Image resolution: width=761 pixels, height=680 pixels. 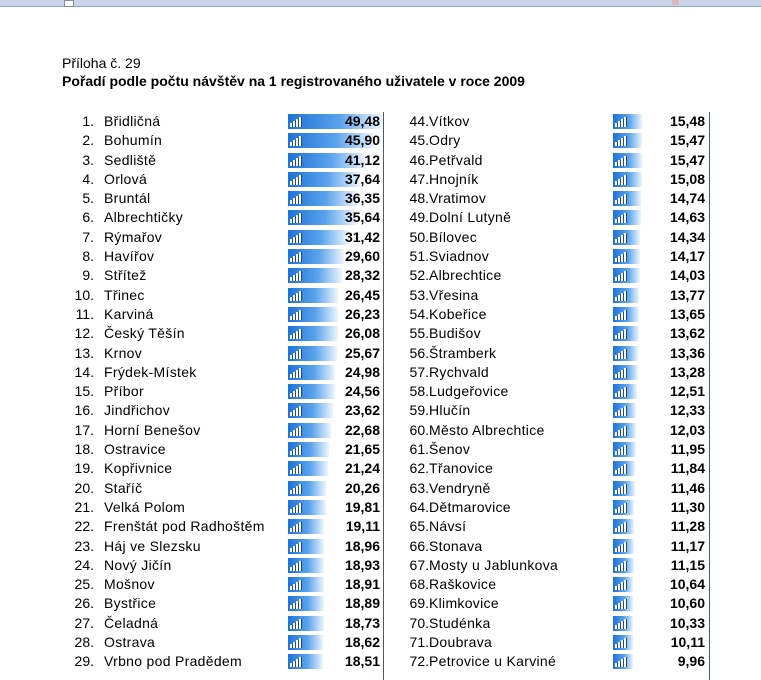 What do you see at coordinates (553, 140) in the screenshot?
I see `table-row: 45. Odry 15,47` at bounding box center [553, 140].